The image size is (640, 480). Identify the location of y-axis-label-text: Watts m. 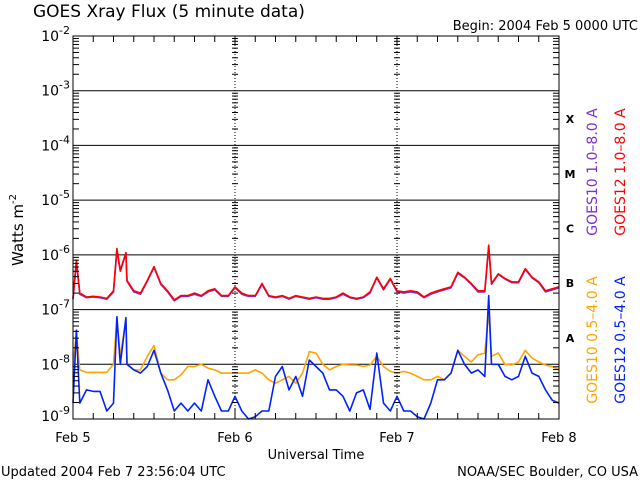
(18, 235).